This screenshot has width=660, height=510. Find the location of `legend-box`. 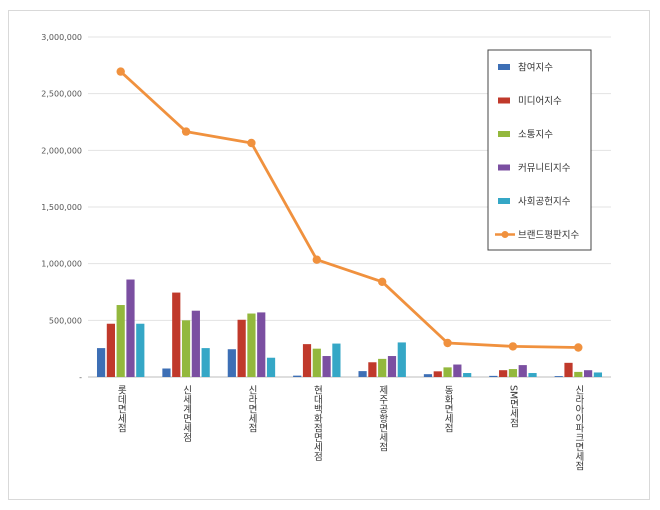

legend-box is located at coordinates (539, 150).